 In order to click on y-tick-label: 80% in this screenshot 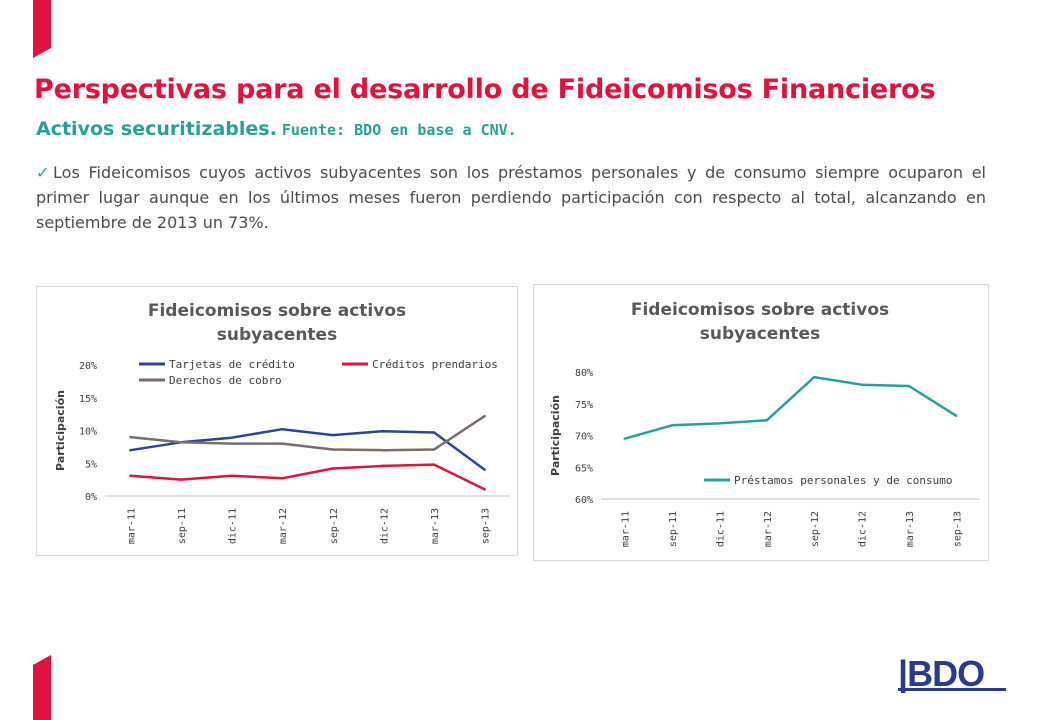, I will do `click(584, 373)`.